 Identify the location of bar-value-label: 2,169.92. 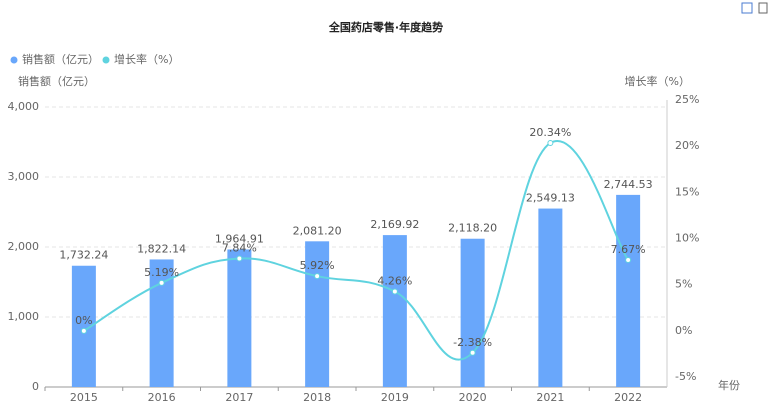
(394, 224).